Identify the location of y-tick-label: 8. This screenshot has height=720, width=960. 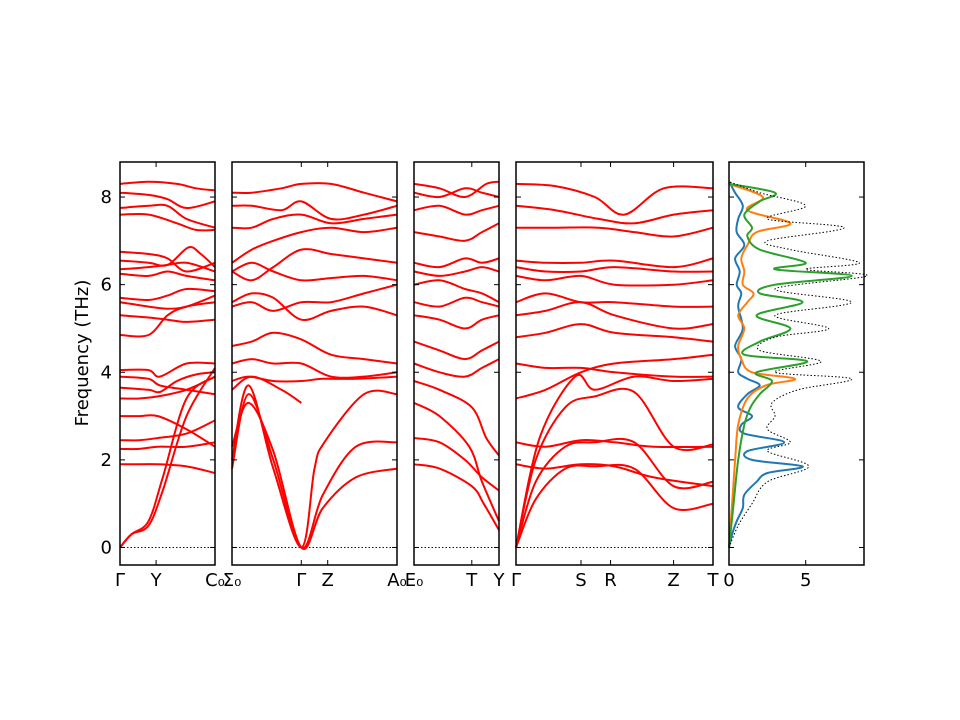
(106, 197).